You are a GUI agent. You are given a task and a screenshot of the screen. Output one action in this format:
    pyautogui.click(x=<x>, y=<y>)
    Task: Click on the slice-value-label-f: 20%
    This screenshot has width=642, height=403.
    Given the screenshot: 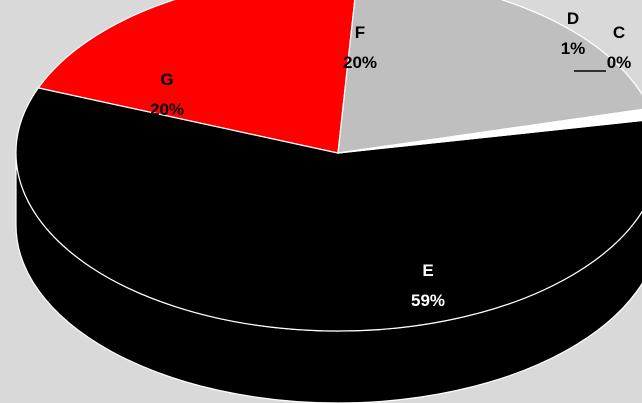 What is the action you would take?
    pyautogui.click(x=360, y=62)
    